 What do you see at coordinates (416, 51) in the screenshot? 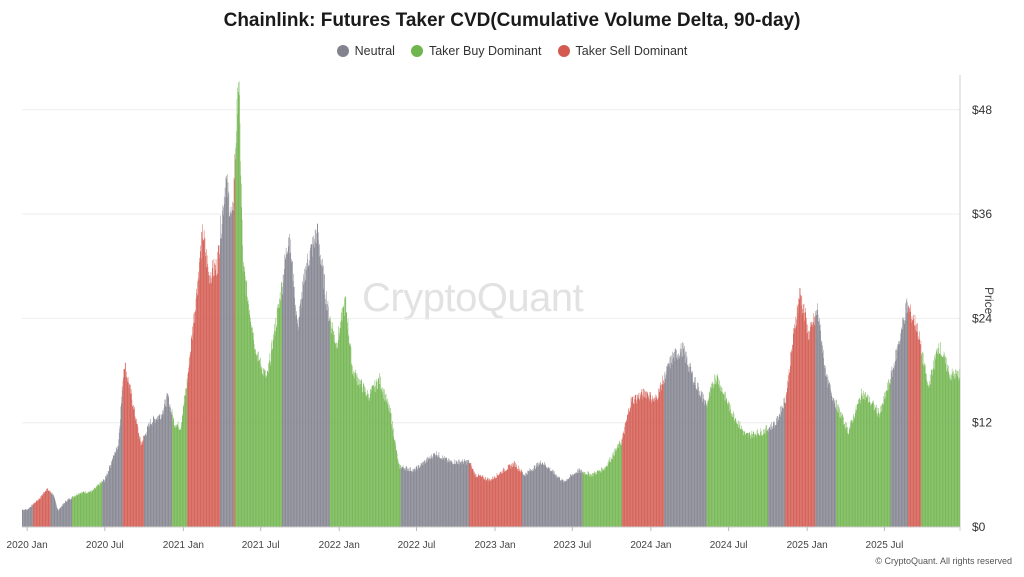
I see `legend-dot-taker-buy` at bounding box center [416, 51].